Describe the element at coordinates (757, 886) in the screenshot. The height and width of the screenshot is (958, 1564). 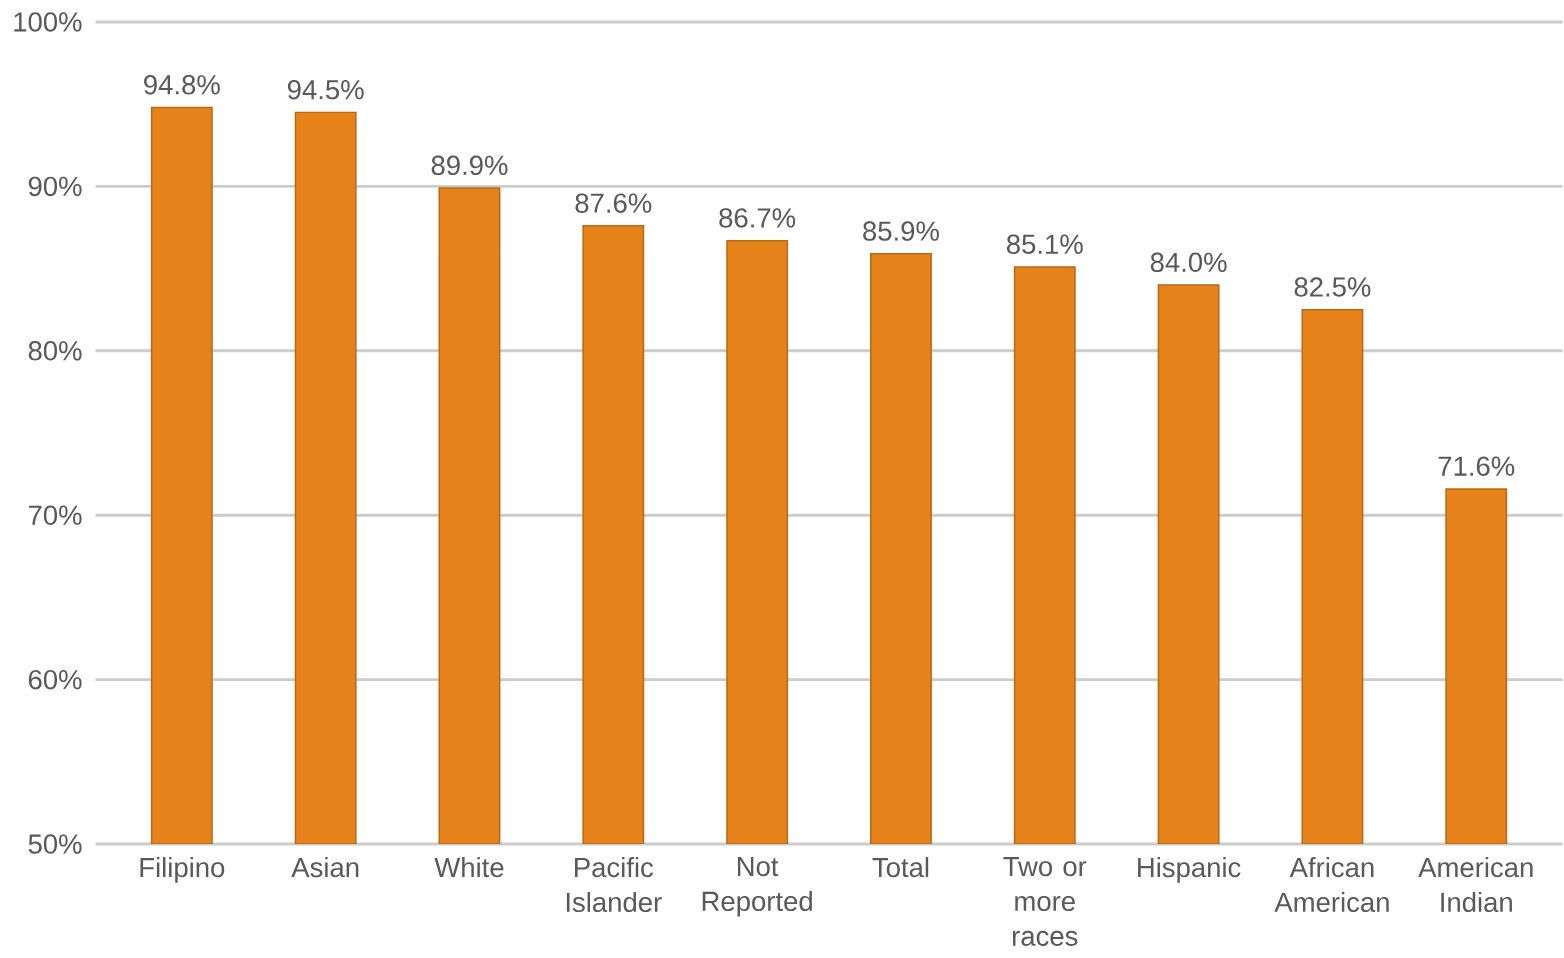
I see `x-tick-label: Not Reported` at that location.